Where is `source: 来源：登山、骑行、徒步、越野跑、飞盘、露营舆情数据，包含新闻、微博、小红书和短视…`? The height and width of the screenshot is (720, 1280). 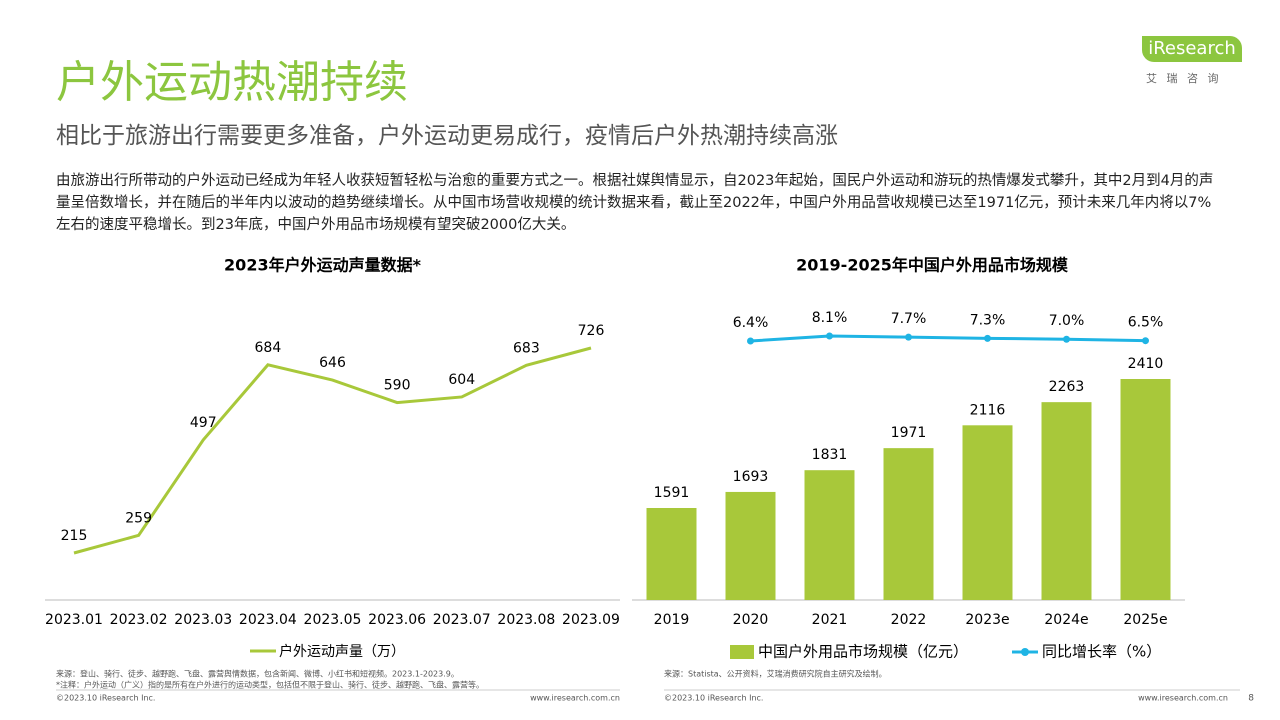
source: 来源：登山、骑行、徒步、越野跑、飞盘、露营舆情数据，包含新闻、微博、小红书和短视… is located at coordinates (257, 674).